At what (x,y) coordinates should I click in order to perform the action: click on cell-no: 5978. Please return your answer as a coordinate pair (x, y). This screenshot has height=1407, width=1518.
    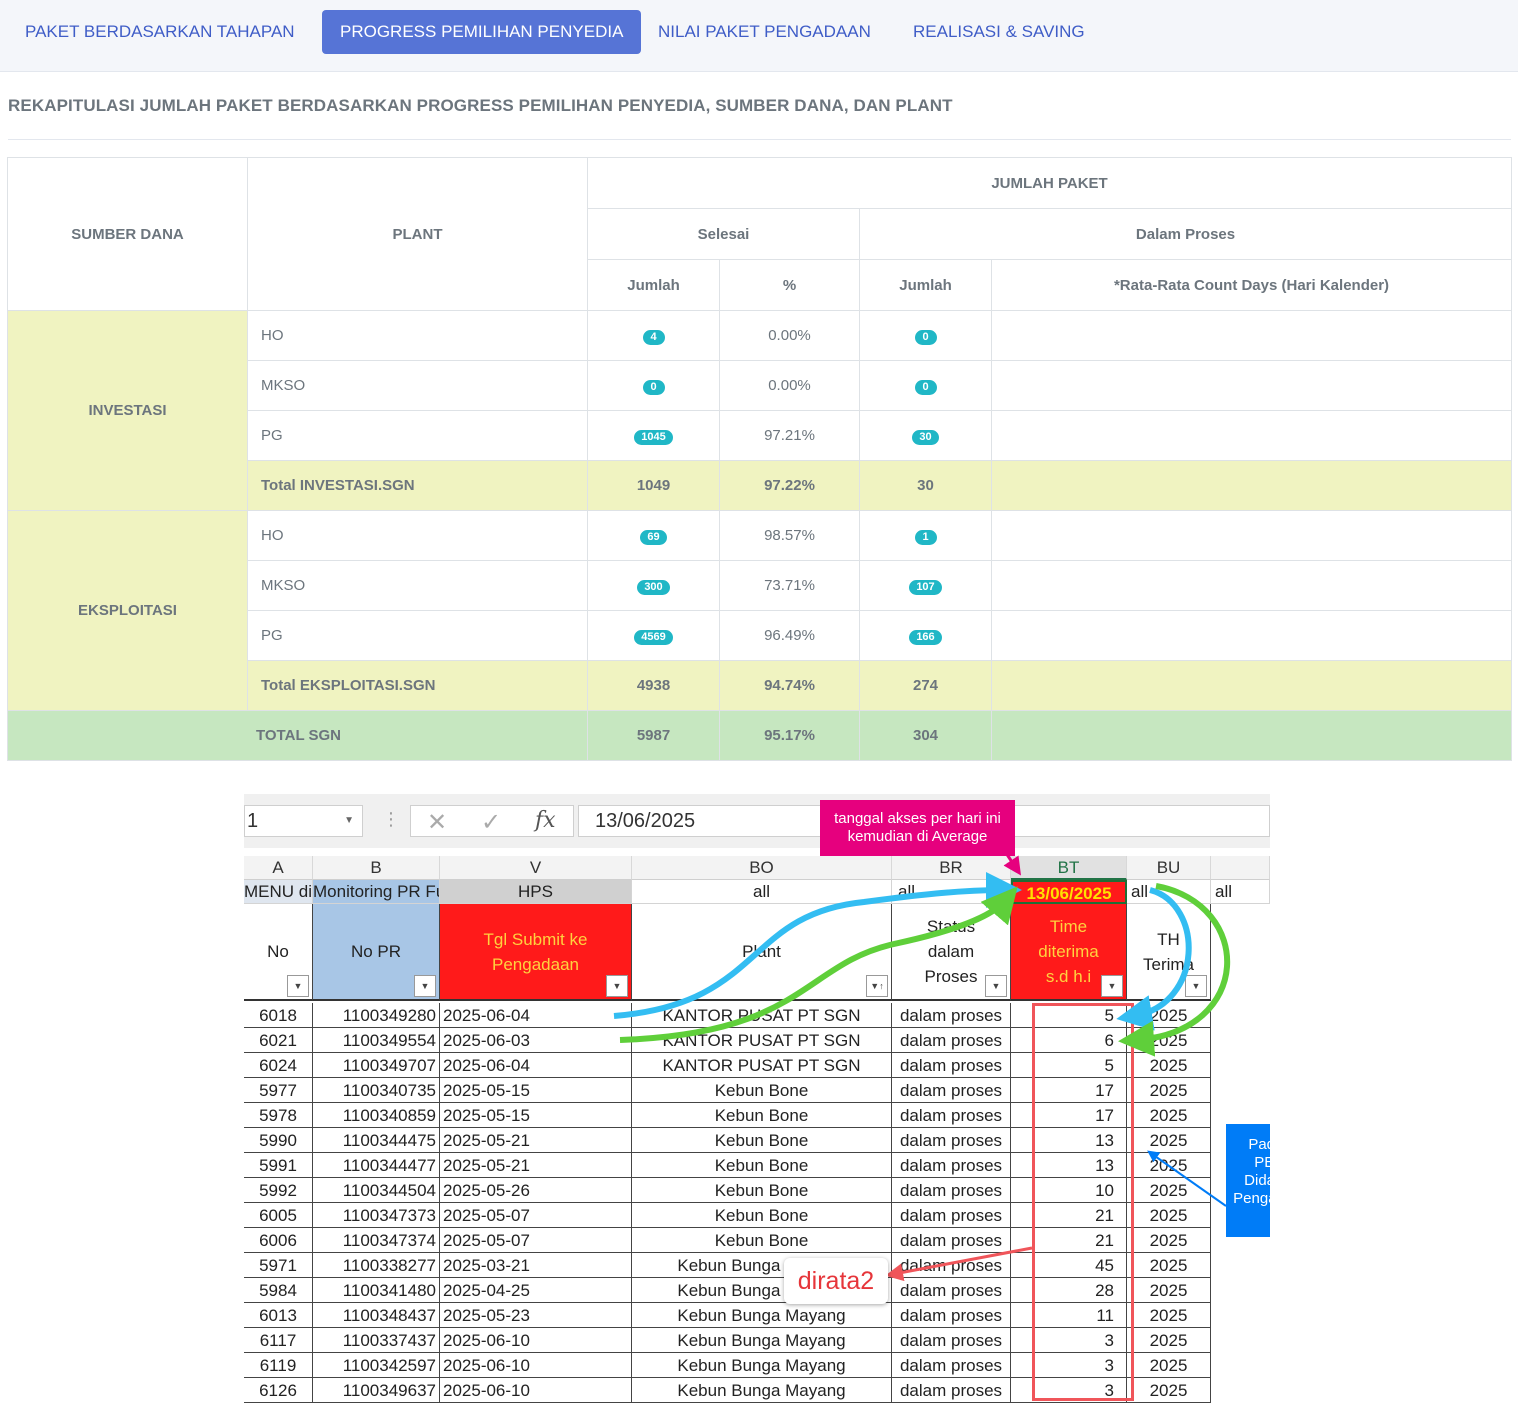
    Looking at the image, I should click on (278, 1115).